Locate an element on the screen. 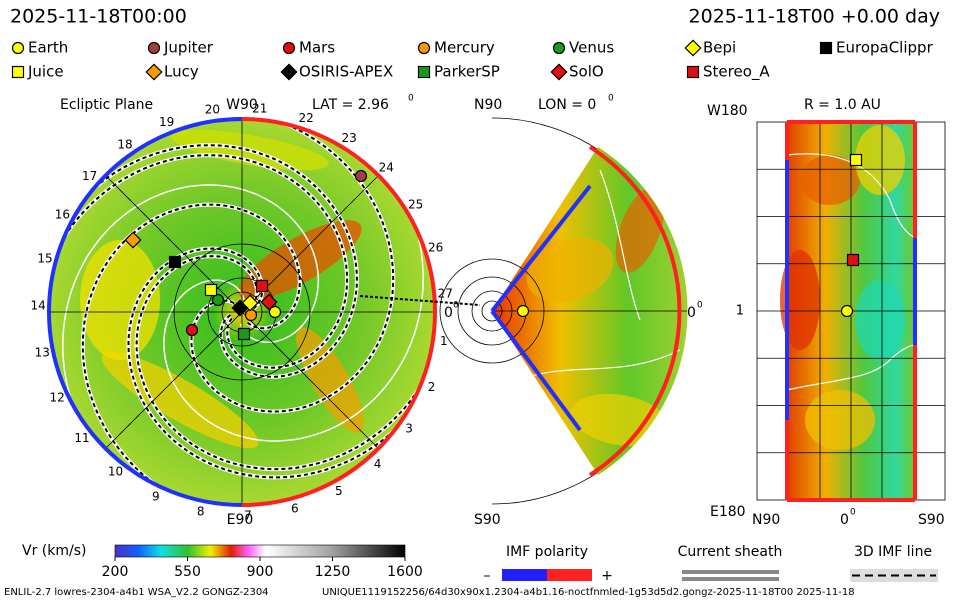 This screenshot has height=600, width=960. legend-label: Stereo_A is located at coordinates (736, 72).